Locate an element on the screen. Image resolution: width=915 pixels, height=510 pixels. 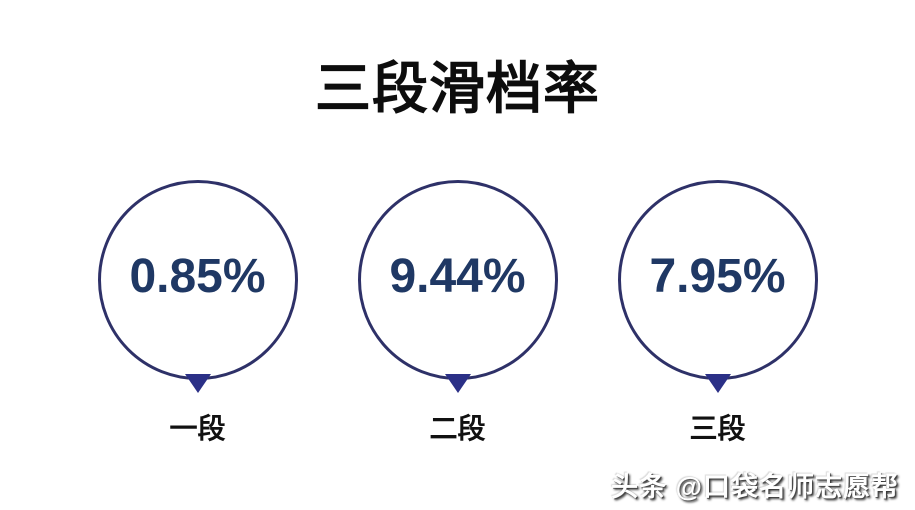
bubble-segment-2: 9.44% 二段 is located at coordinates (457, 313).